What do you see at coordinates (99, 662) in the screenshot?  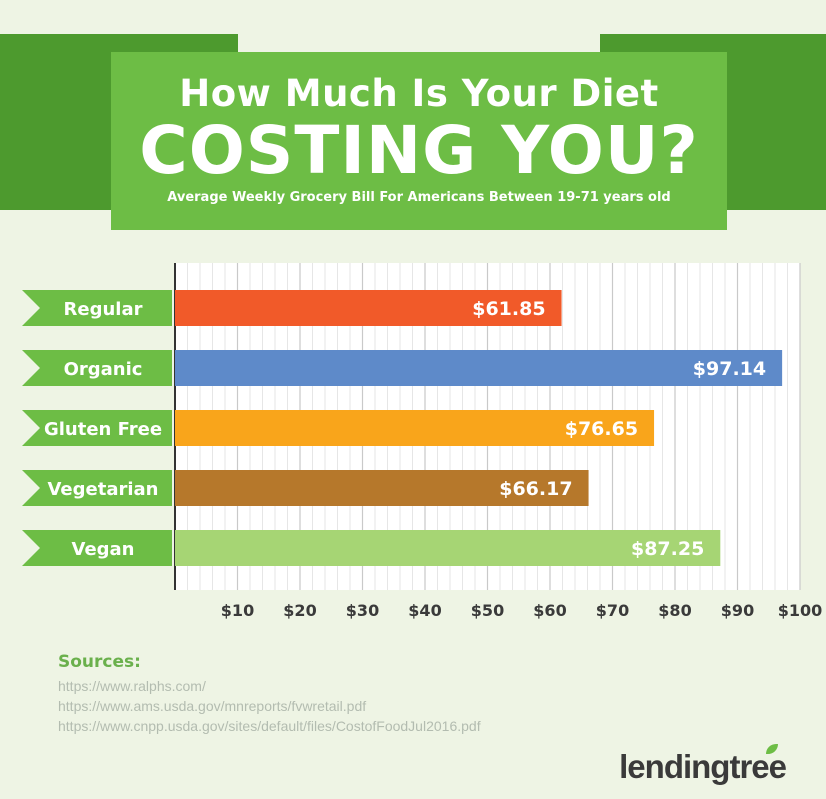 I see `sources-heading: Sources:` at bounding box center [99, 662].